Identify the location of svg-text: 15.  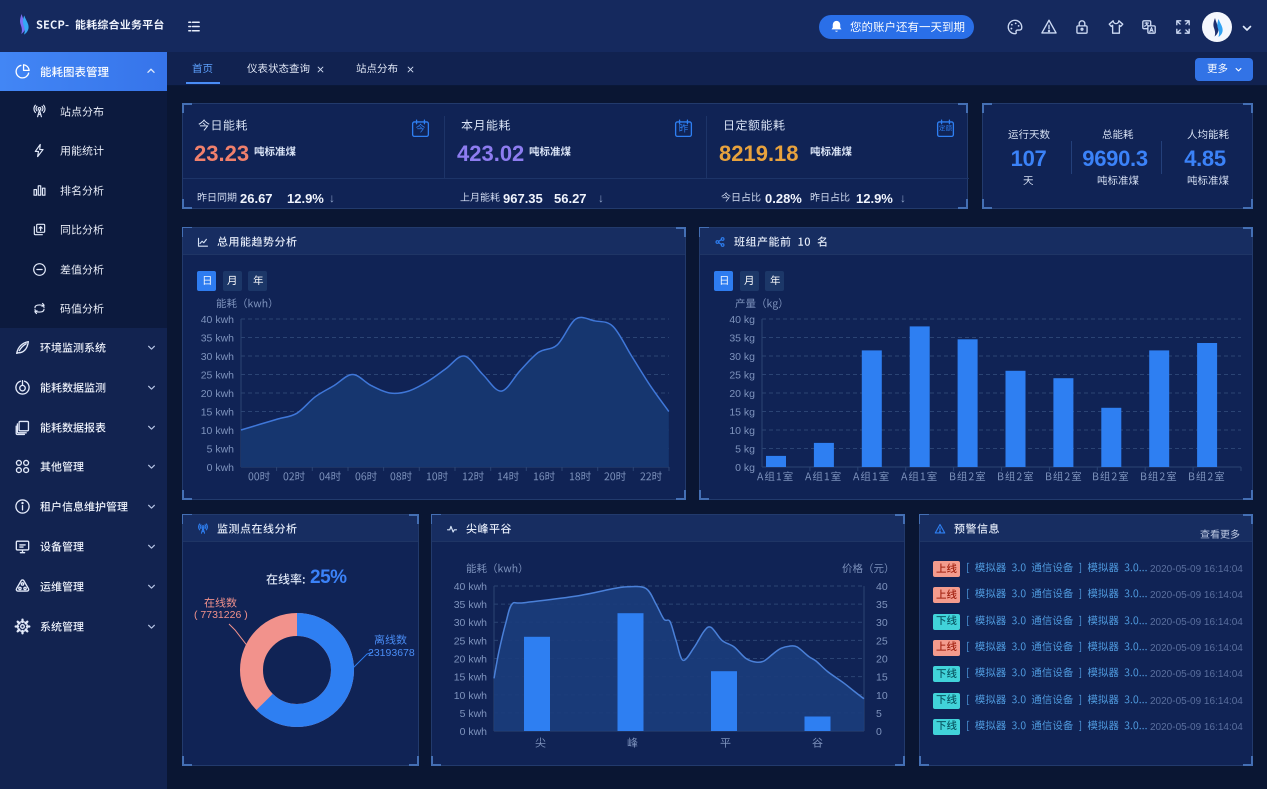
(882, 678).